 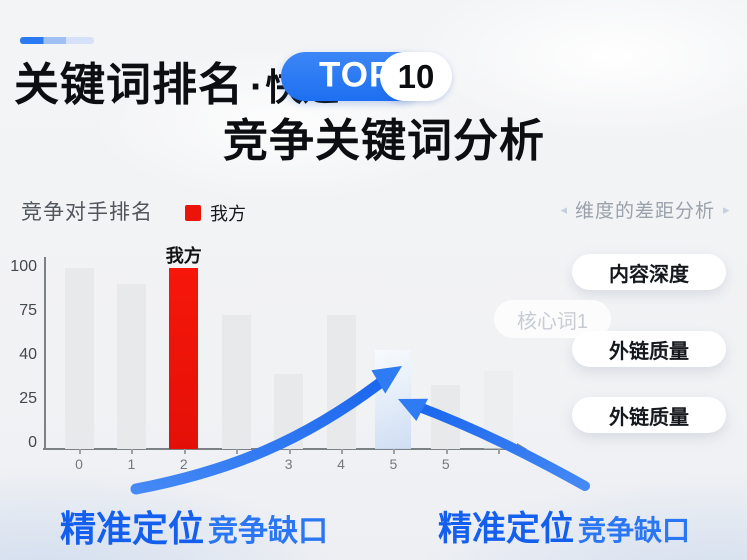 I want to click on our-bar, so click(x=184, y=358).